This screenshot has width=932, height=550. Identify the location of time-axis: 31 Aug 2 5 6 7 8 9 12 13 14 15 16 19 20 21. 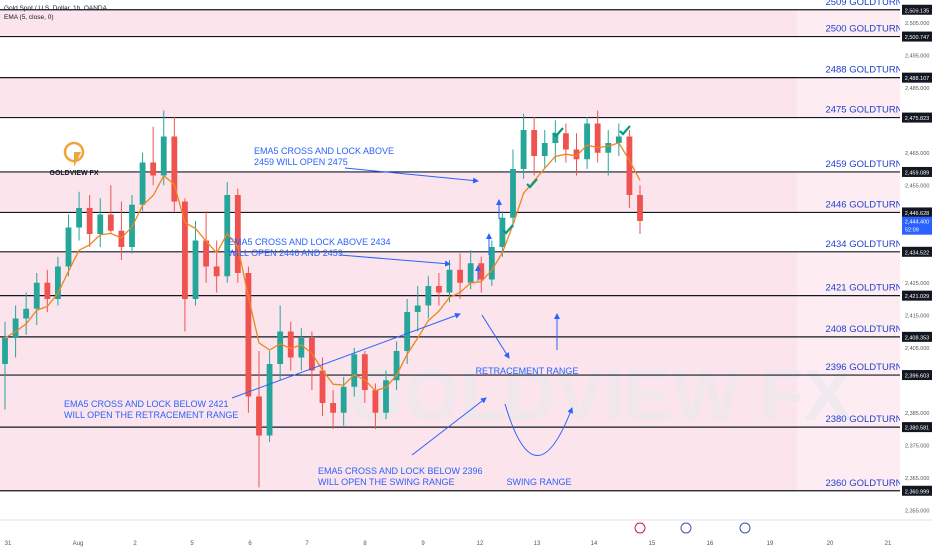
(466, 534).